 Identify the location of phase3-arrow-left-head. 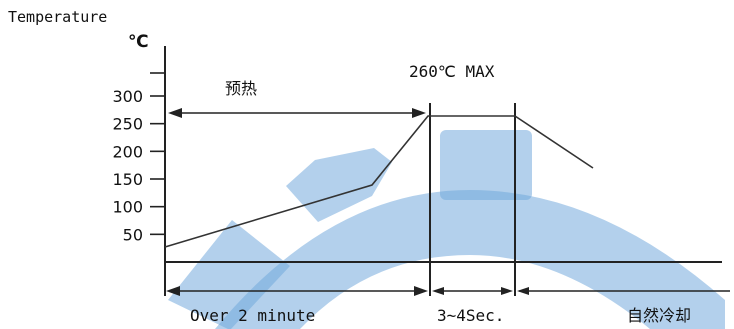
(523, 291).